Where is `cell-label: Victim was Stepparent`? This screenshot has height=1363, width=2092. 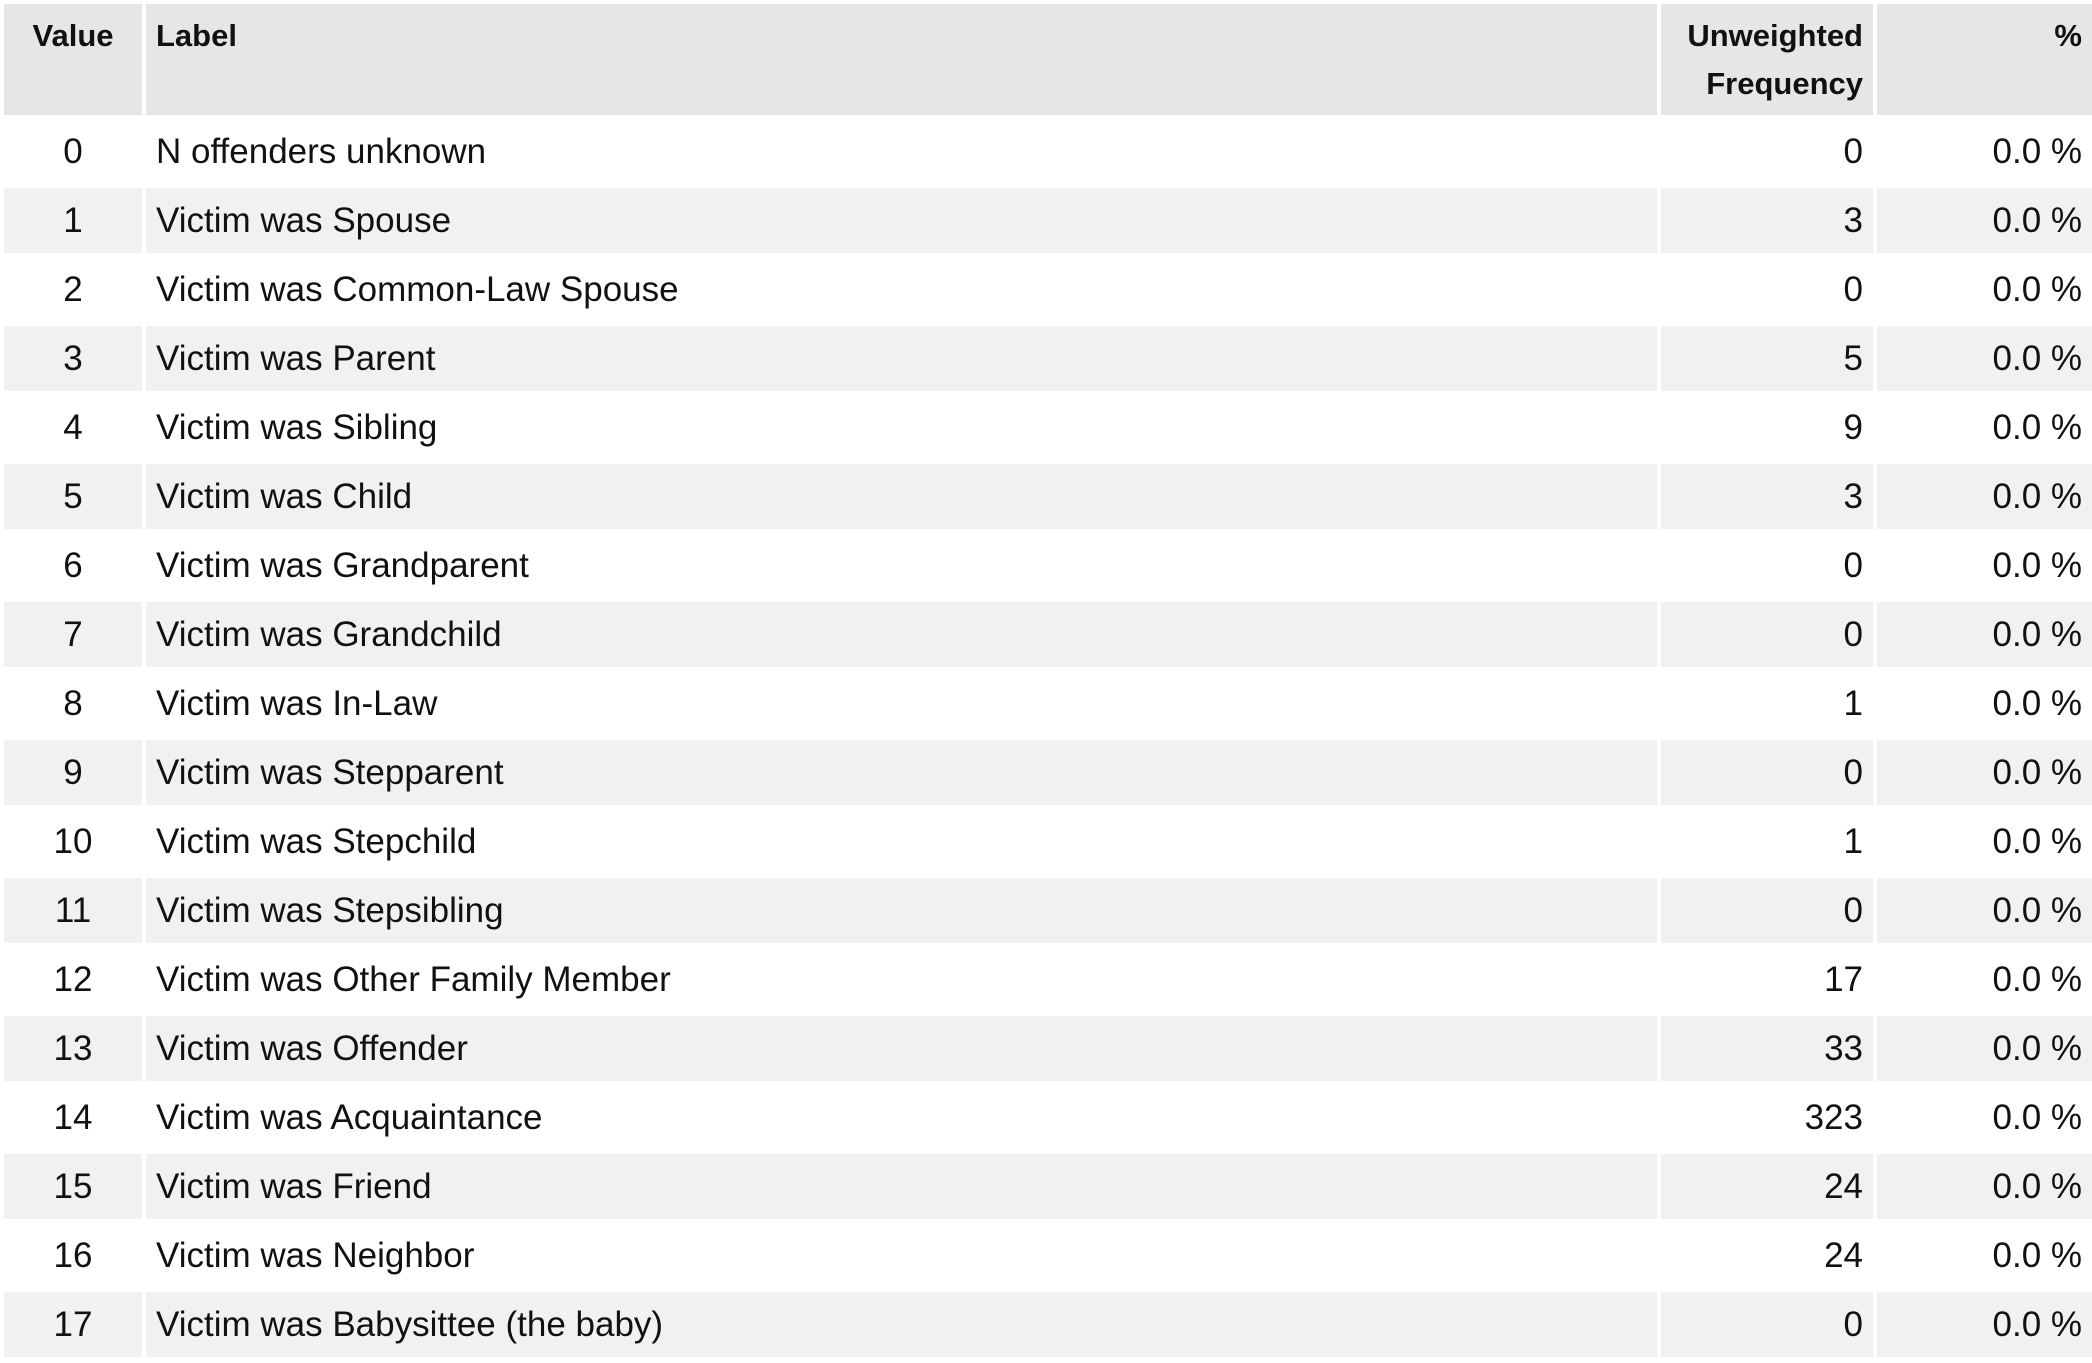
cell-label: Victim was Stepparent is located at coordinates (901, 772).